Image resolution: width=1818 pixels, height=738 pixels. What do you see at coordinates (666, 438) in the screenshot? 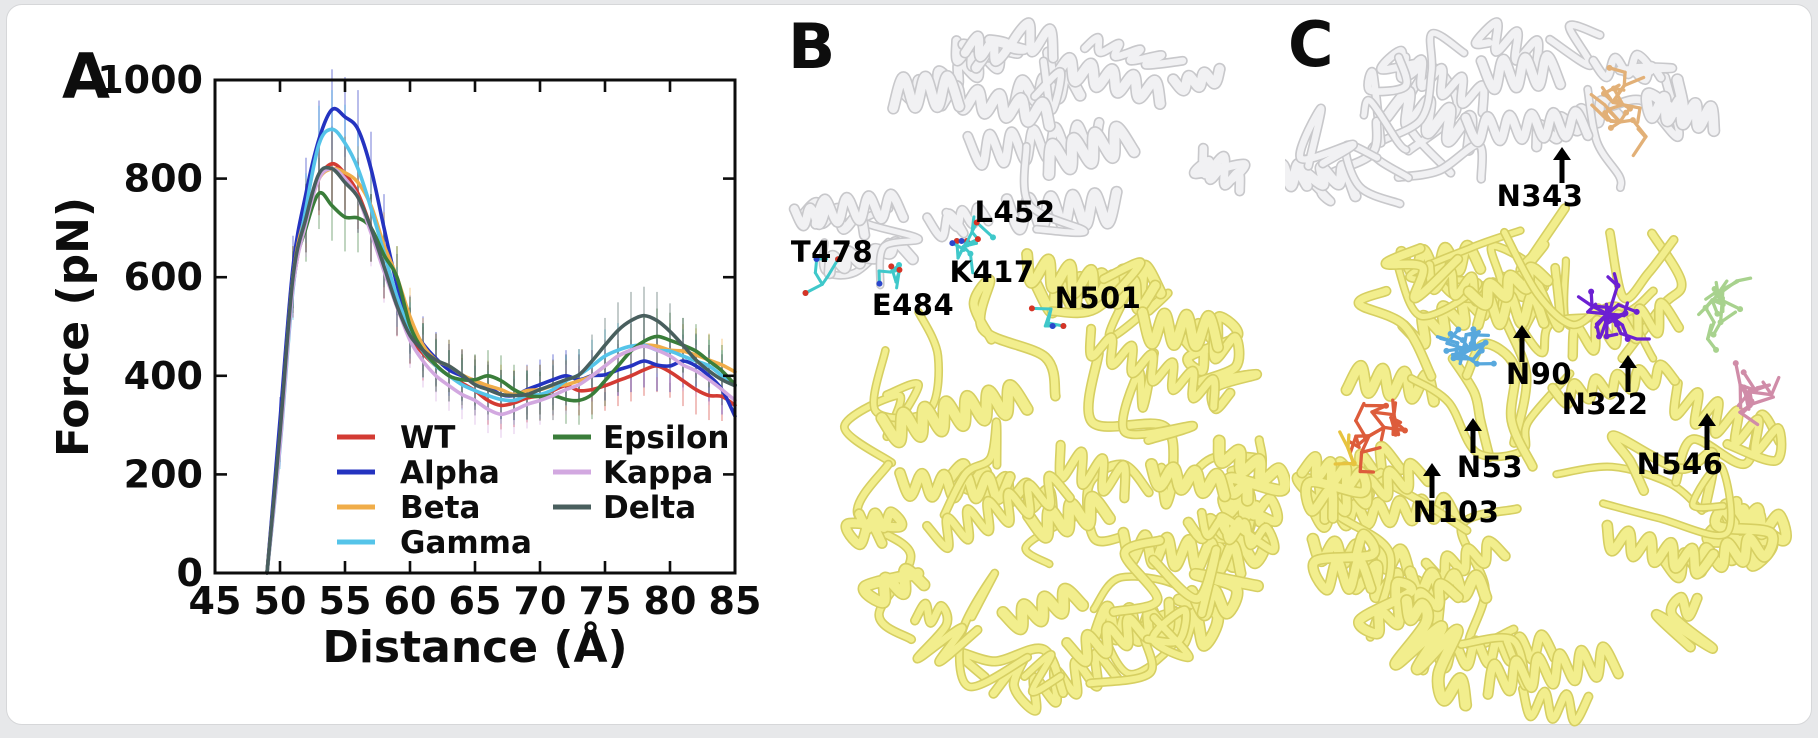
I see `legend-label-Epsilon: Epsilon` at bounding box center [666, 438].